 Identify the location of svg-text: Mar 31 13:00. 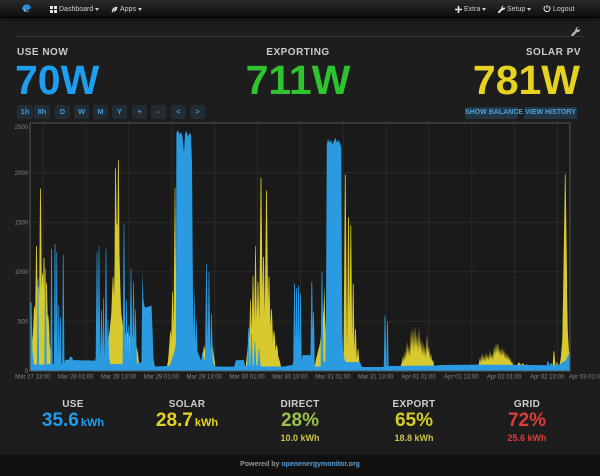
(376, 378).